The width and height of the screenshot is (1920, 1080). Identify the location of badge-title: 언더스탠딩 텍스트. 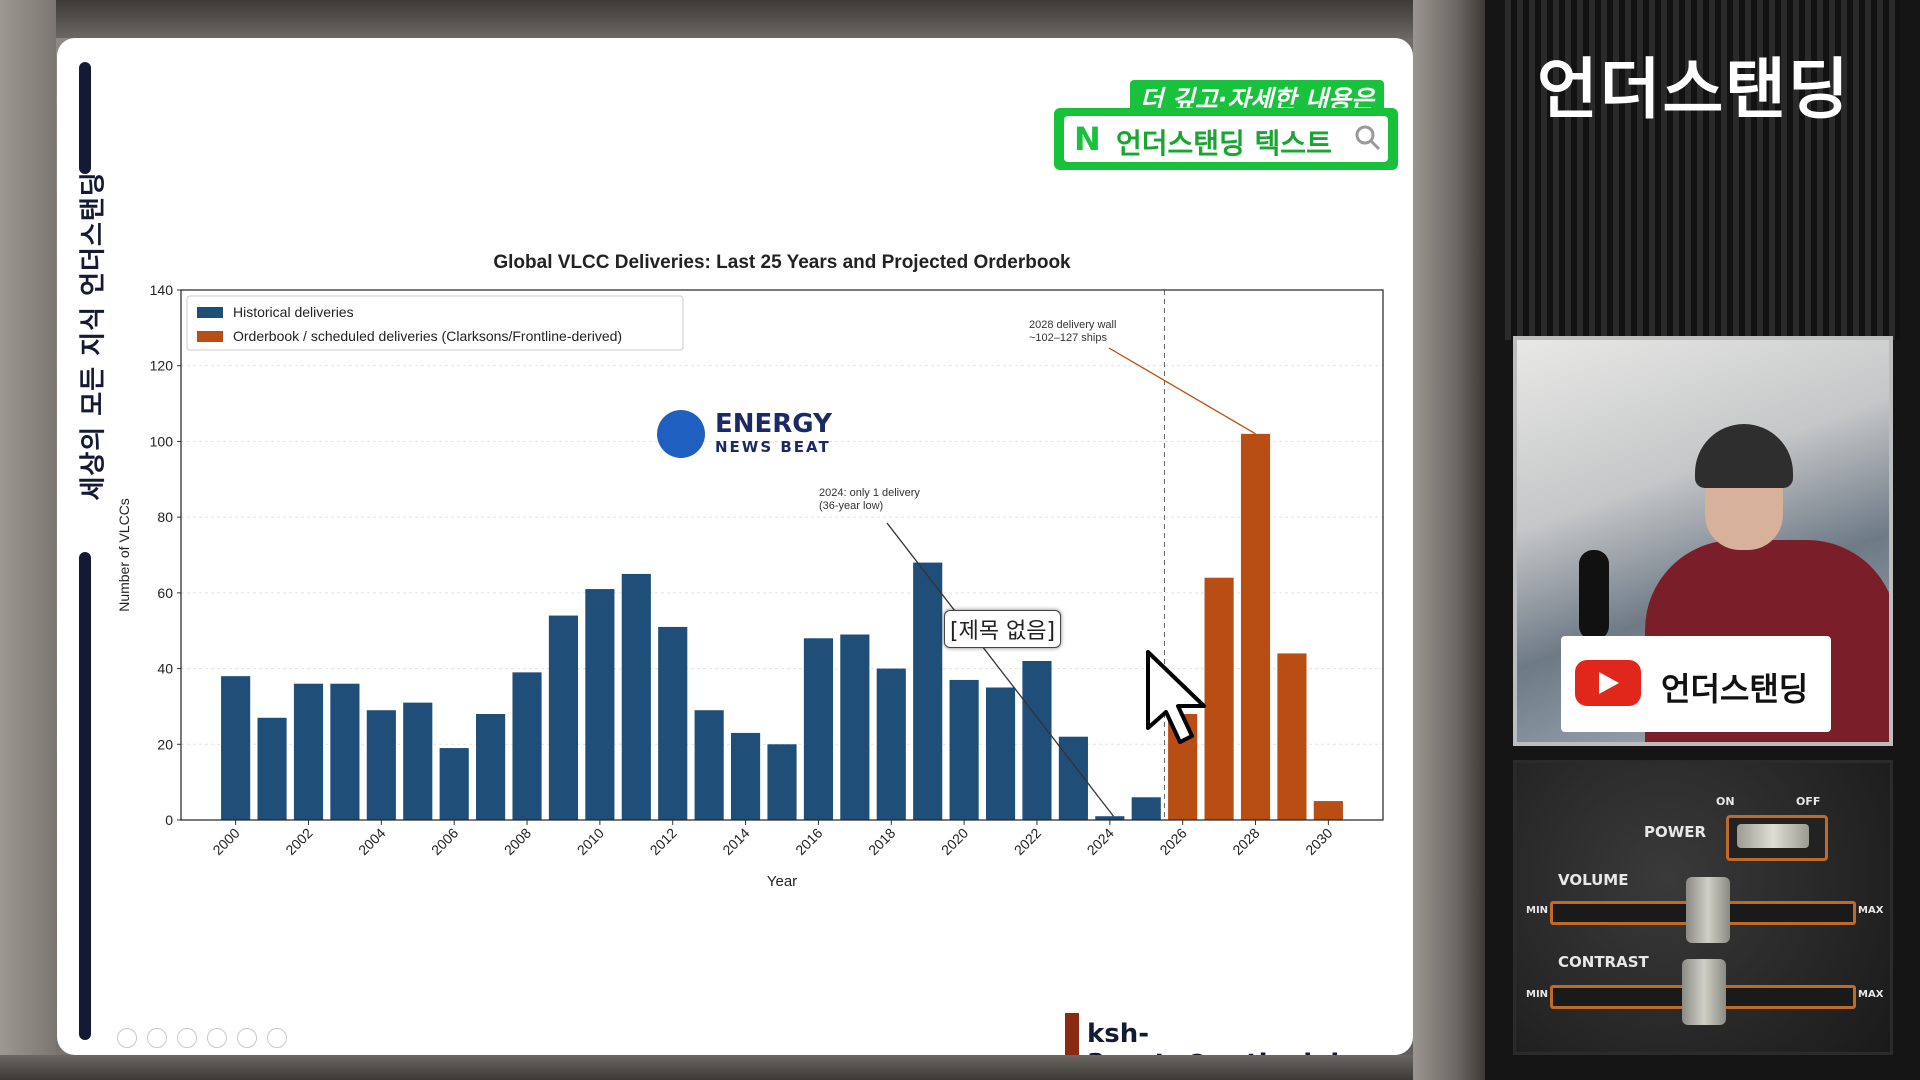
(1224, 143).